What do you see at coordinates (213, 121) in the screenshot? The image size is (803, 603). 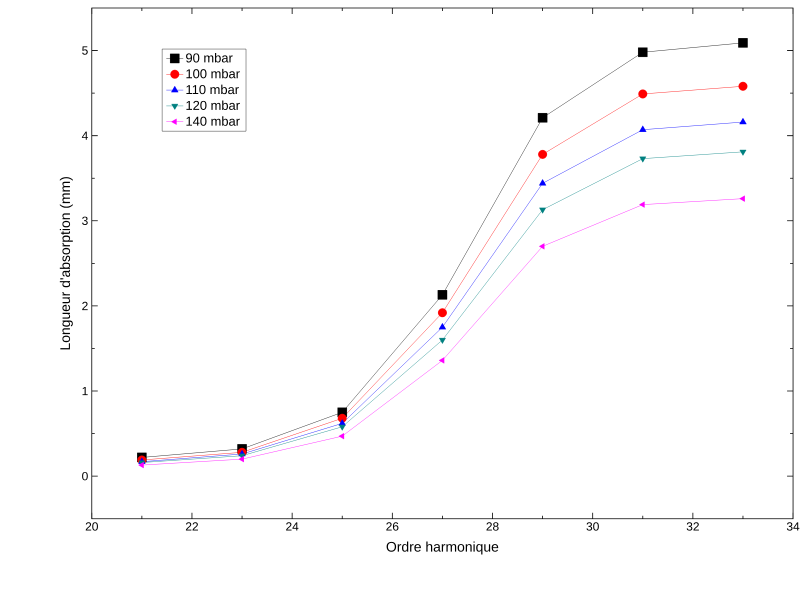 I see `legend-label: 140 mbar` at bounding box center [213, 121].